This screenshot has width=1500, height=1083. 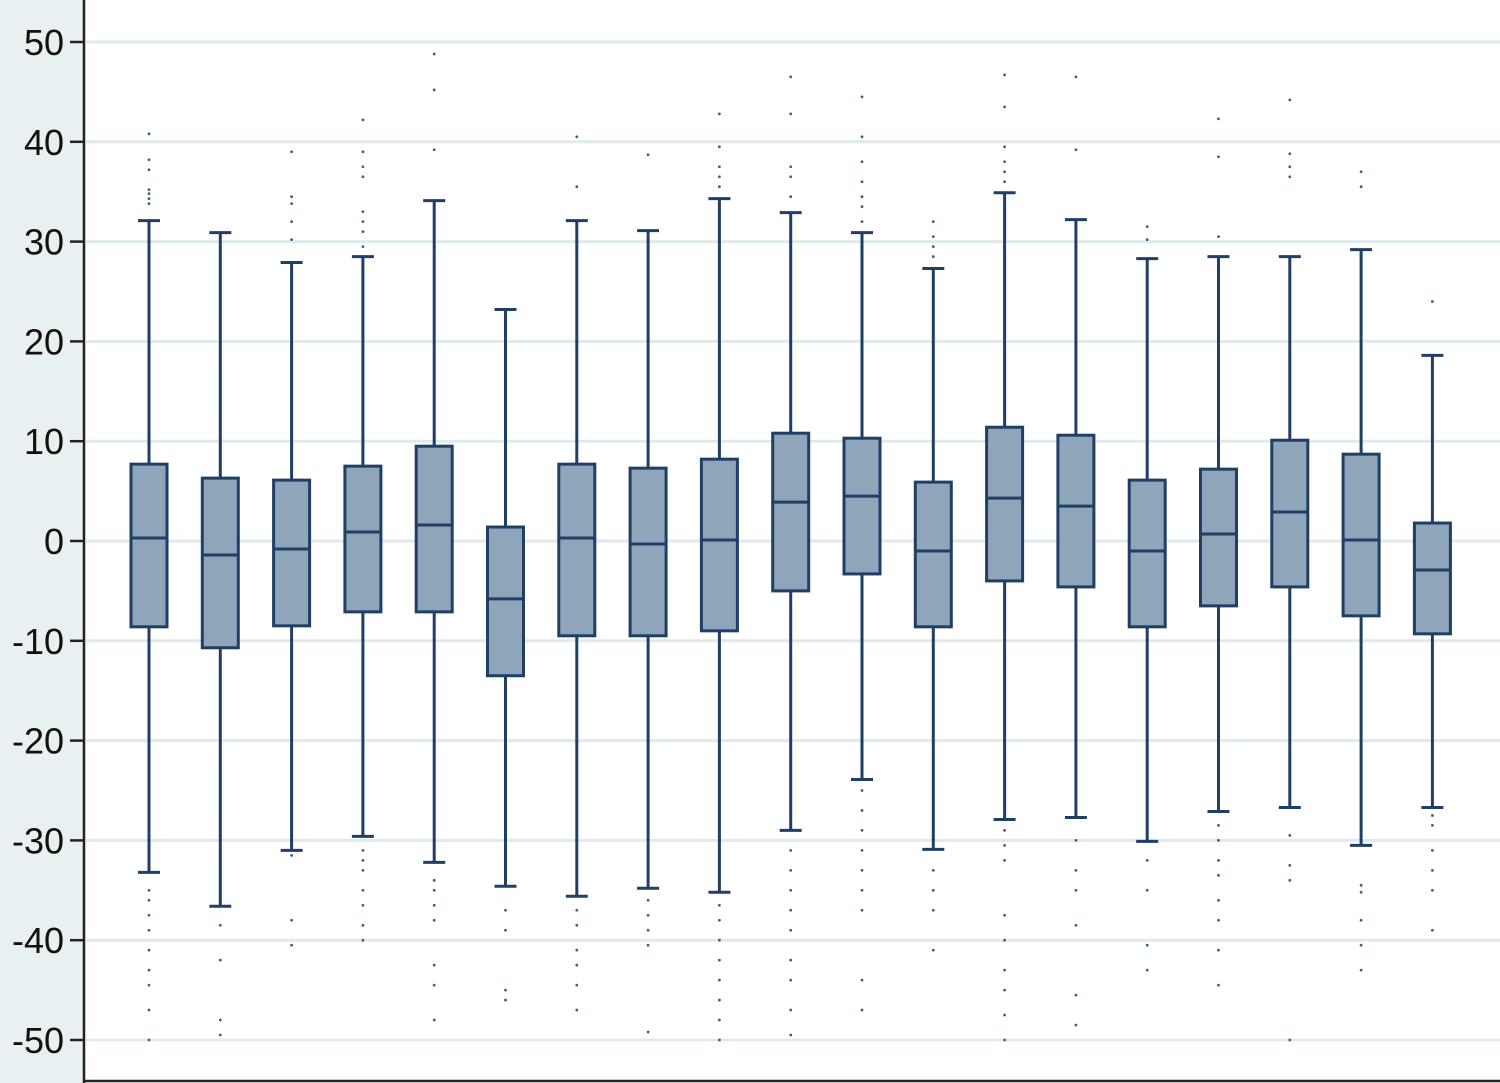 What do you see at coordinates (38, 840) in the screenshot?
I see `y-tick-label: -30` at bounding box center [38, 840].